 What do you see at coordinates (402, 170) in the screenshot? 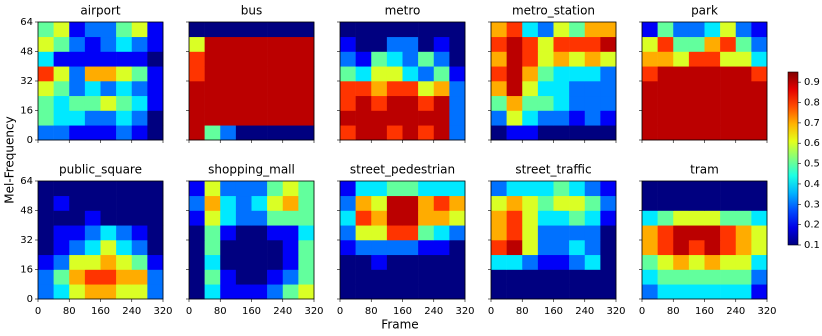
I see `panel-title: street_pedestrian` at bounding box center [402, 170].